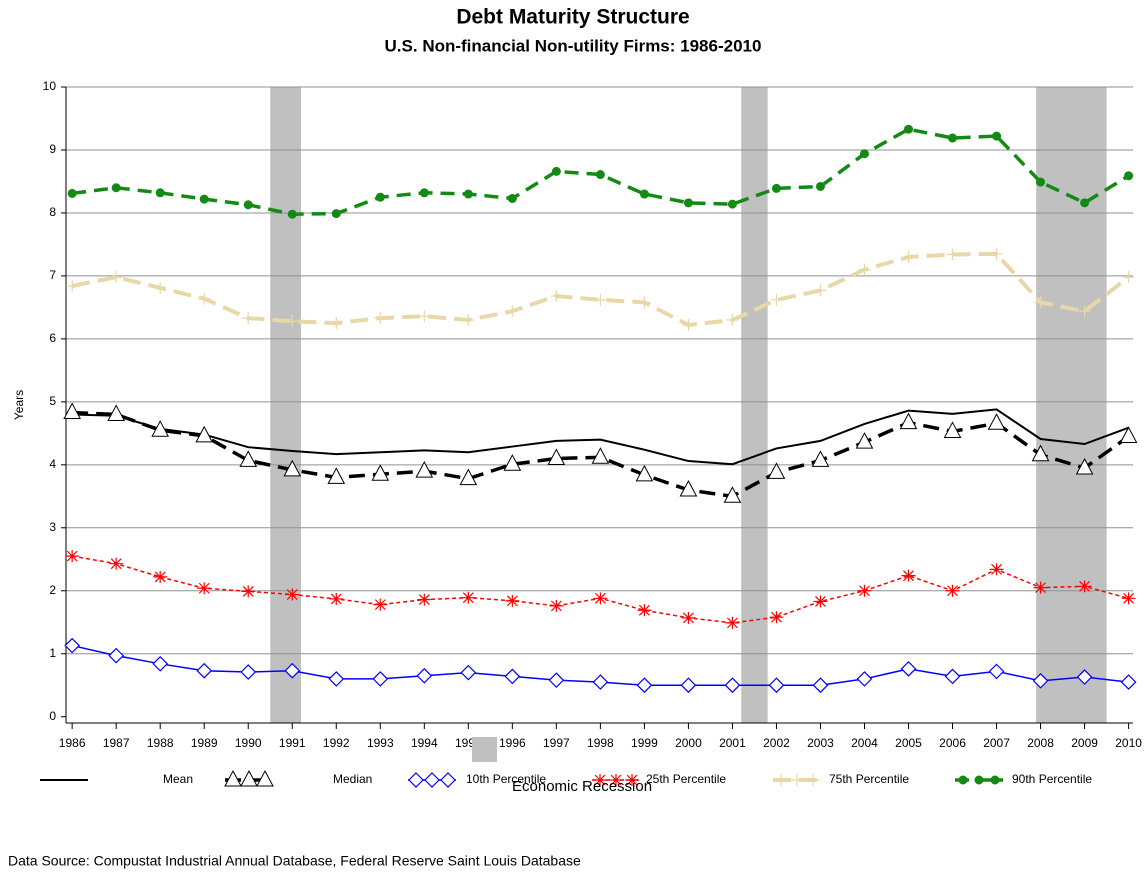 The image size is (1147, 876). Describe the element at coordinates (204, 743) in the screenshot. I see `x-tick-label: 1989` at that location.